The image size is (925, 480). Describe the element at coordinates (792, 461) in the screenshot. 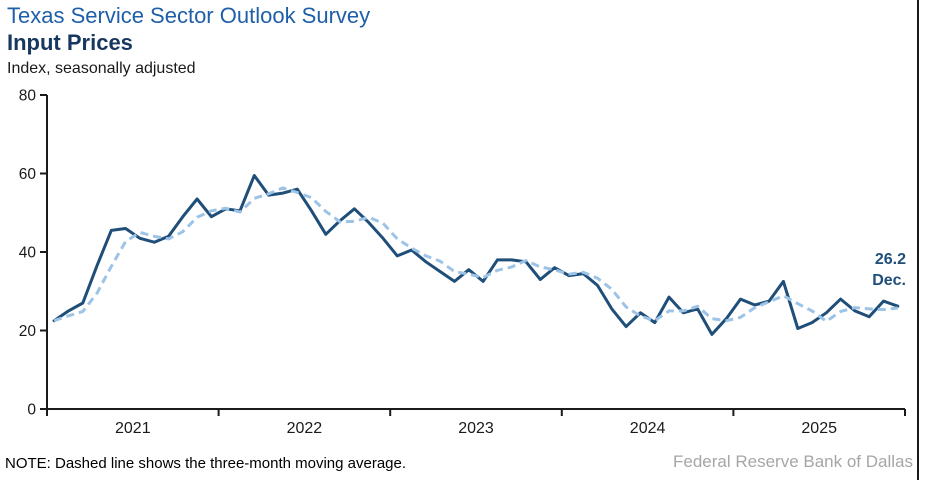

I see `attribution: Federal Reserve Bank of Dallas` at that location.